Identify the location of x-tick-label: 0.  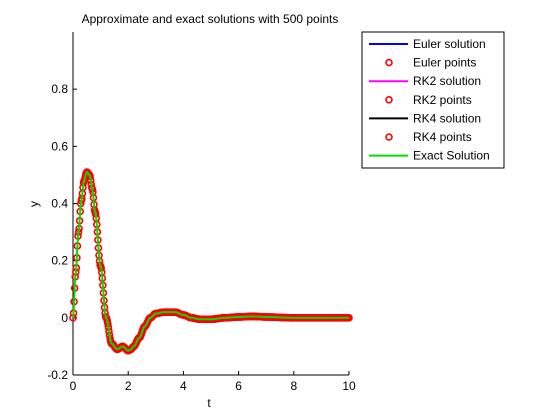
(73, 386).